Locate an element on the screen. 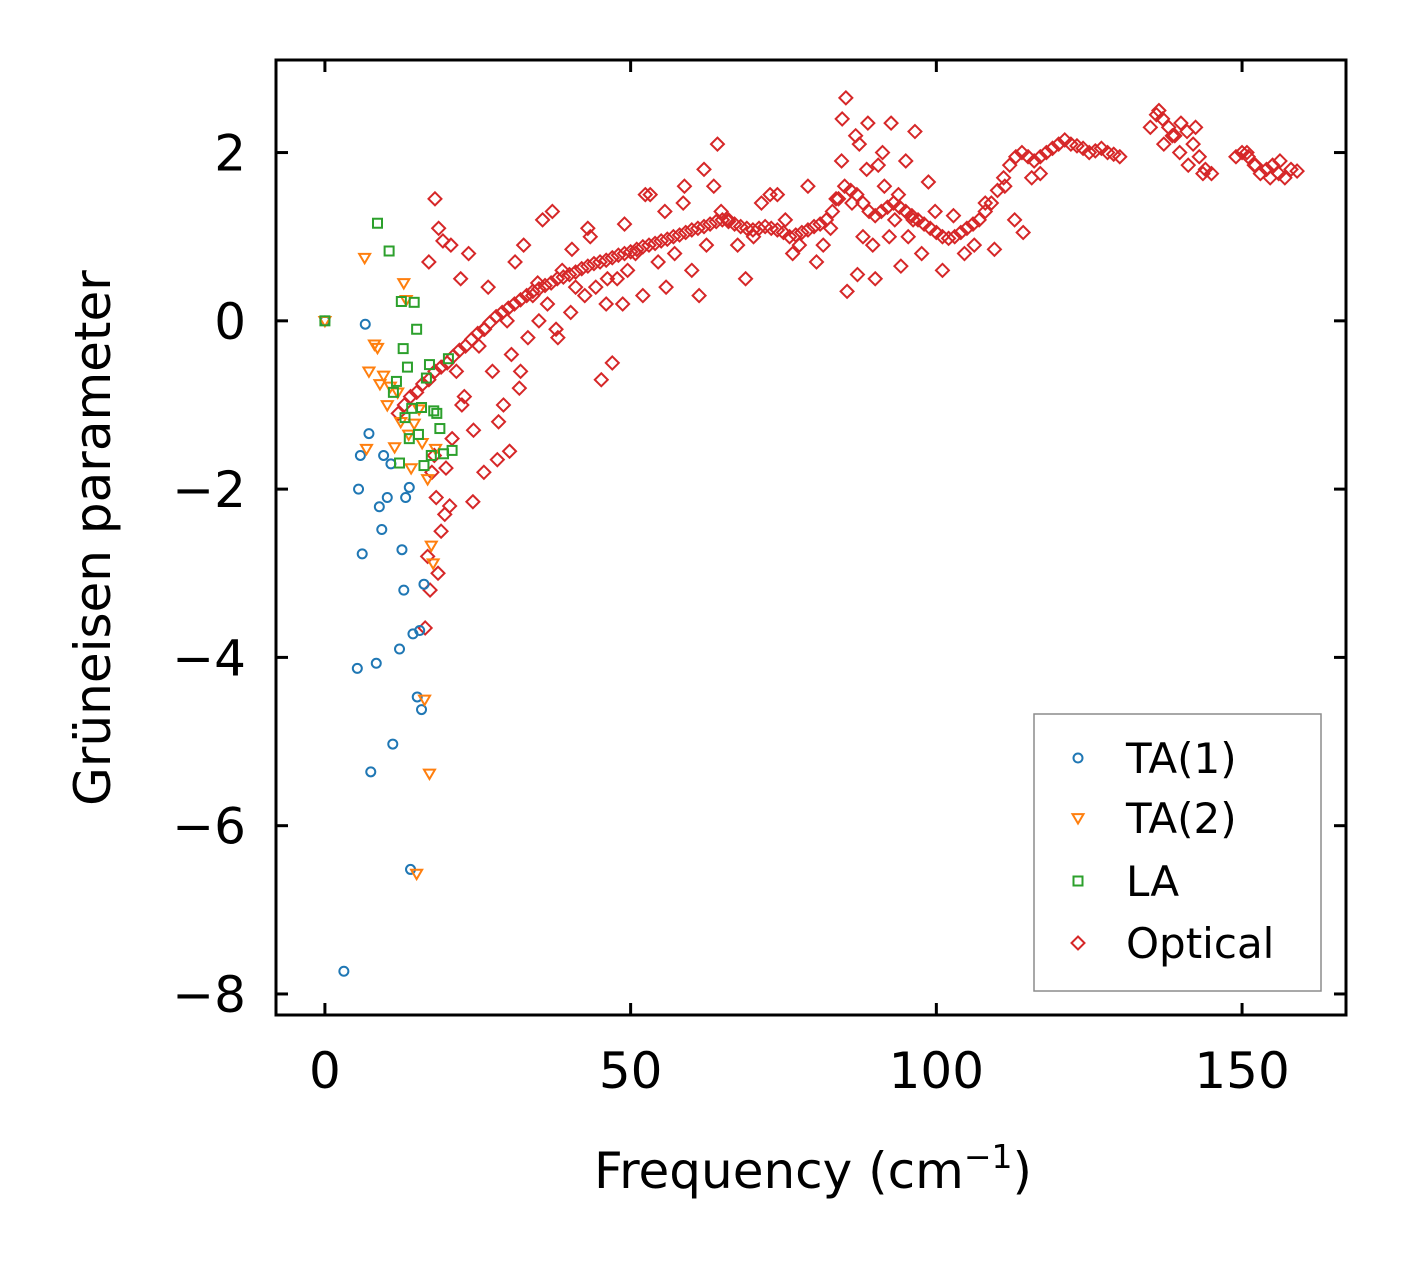 This screenshot has width=1406, height=1264. x-axis-label-close: ) is located at coordinates (1023, 1171).